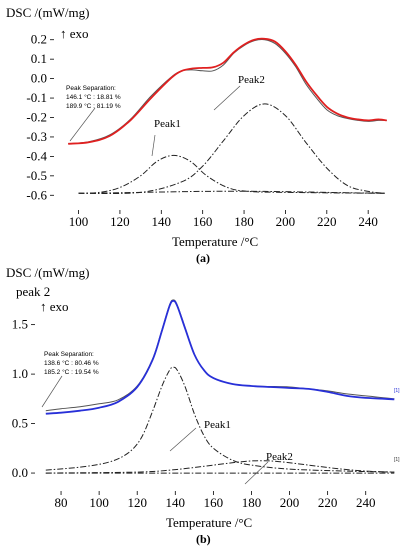  Describe the element at coordinates (223, 219) in the screenshot. I see `x-ticks: 100 120 140 160 180 200 220 240` at that location.